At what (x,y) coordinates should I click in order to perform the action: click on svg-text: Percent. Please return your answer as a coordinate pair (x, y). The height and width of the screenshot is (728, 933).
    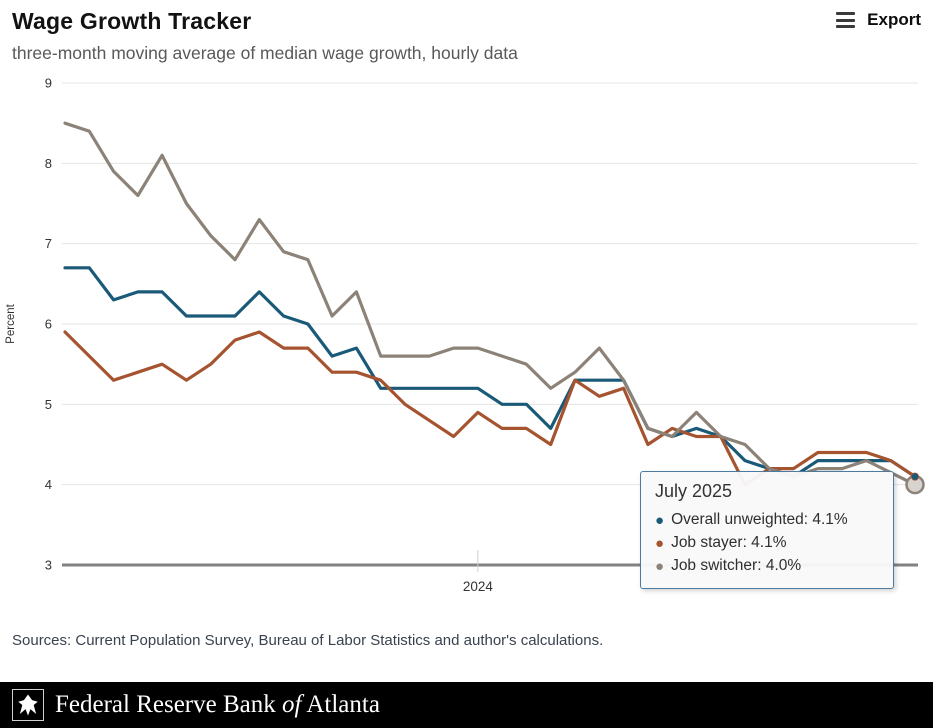
    Looking at the image, I should click on (11, 323).